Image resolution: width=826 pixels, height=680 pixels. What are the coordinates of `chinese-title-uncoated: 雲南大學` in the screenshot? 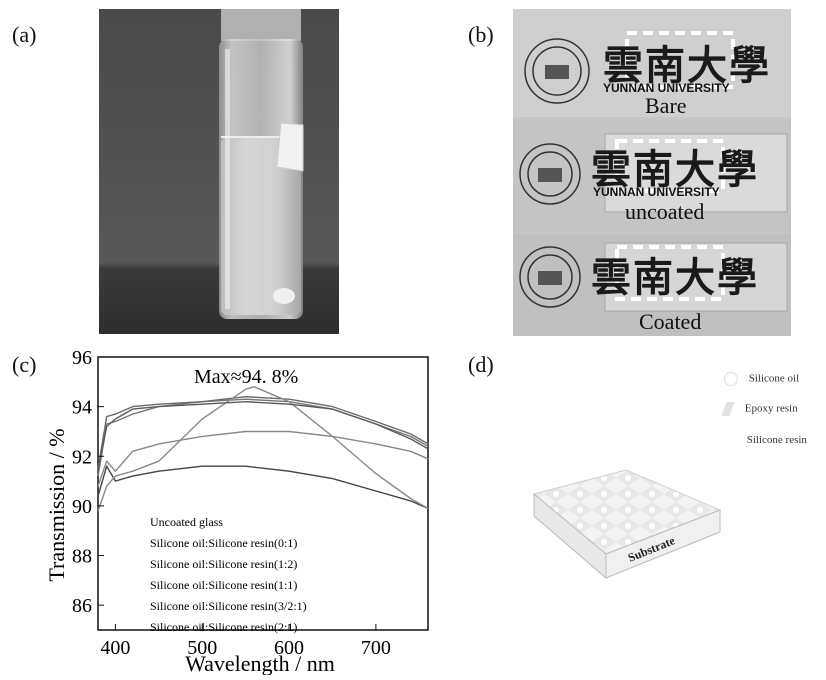 It's located at (675, 169).